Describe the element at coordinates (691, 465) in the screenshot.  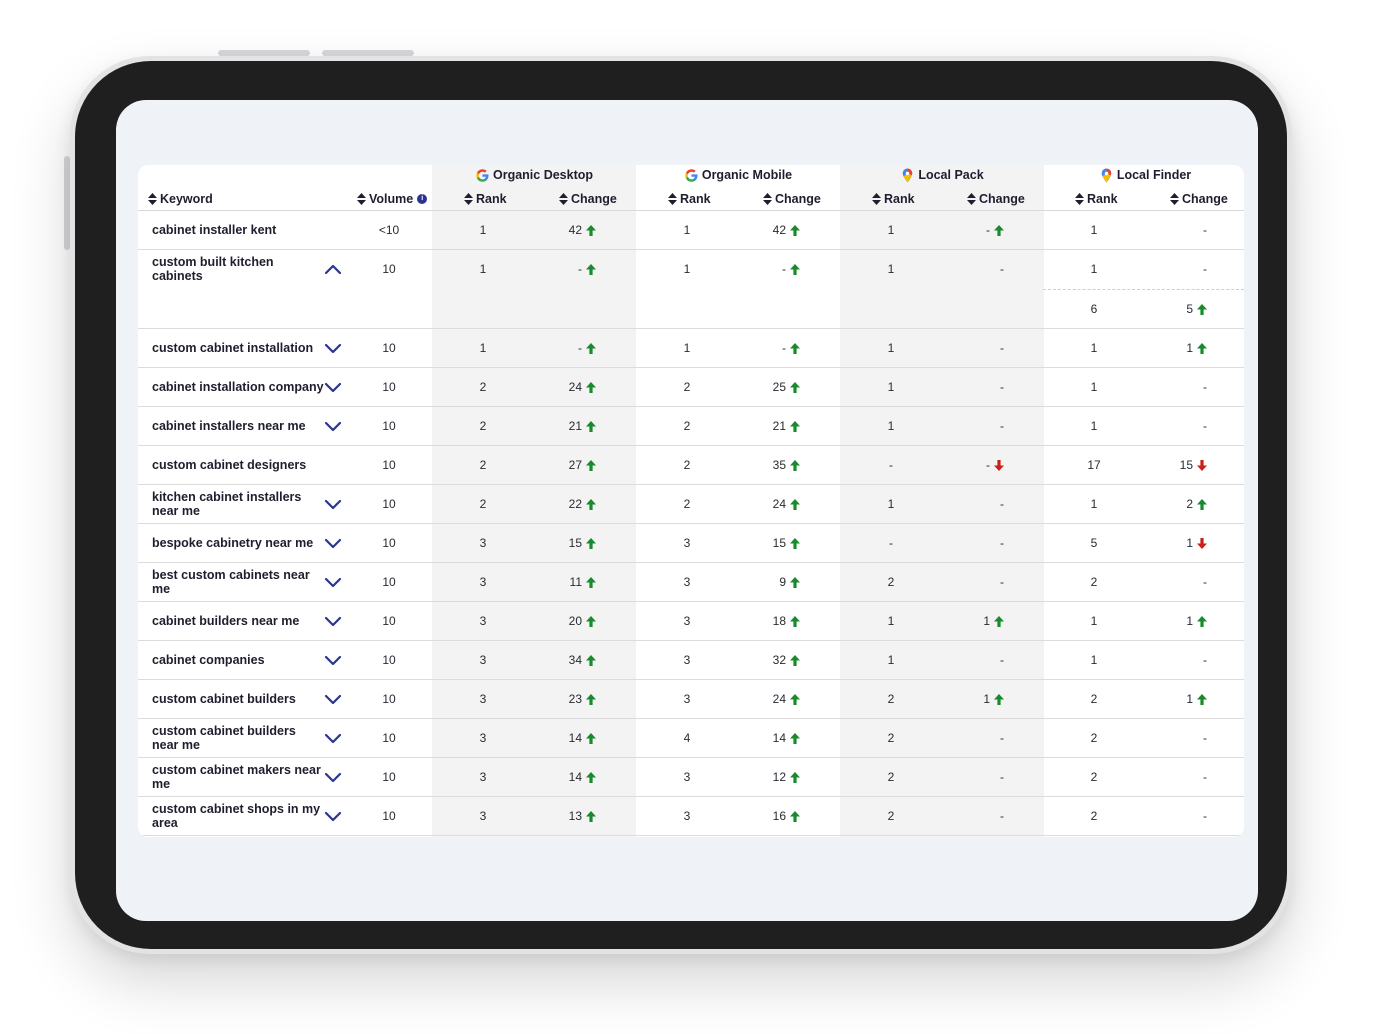
I see `table-row: custom cabinet designers 10 2 27 2 35 - - 17 15` at that location.